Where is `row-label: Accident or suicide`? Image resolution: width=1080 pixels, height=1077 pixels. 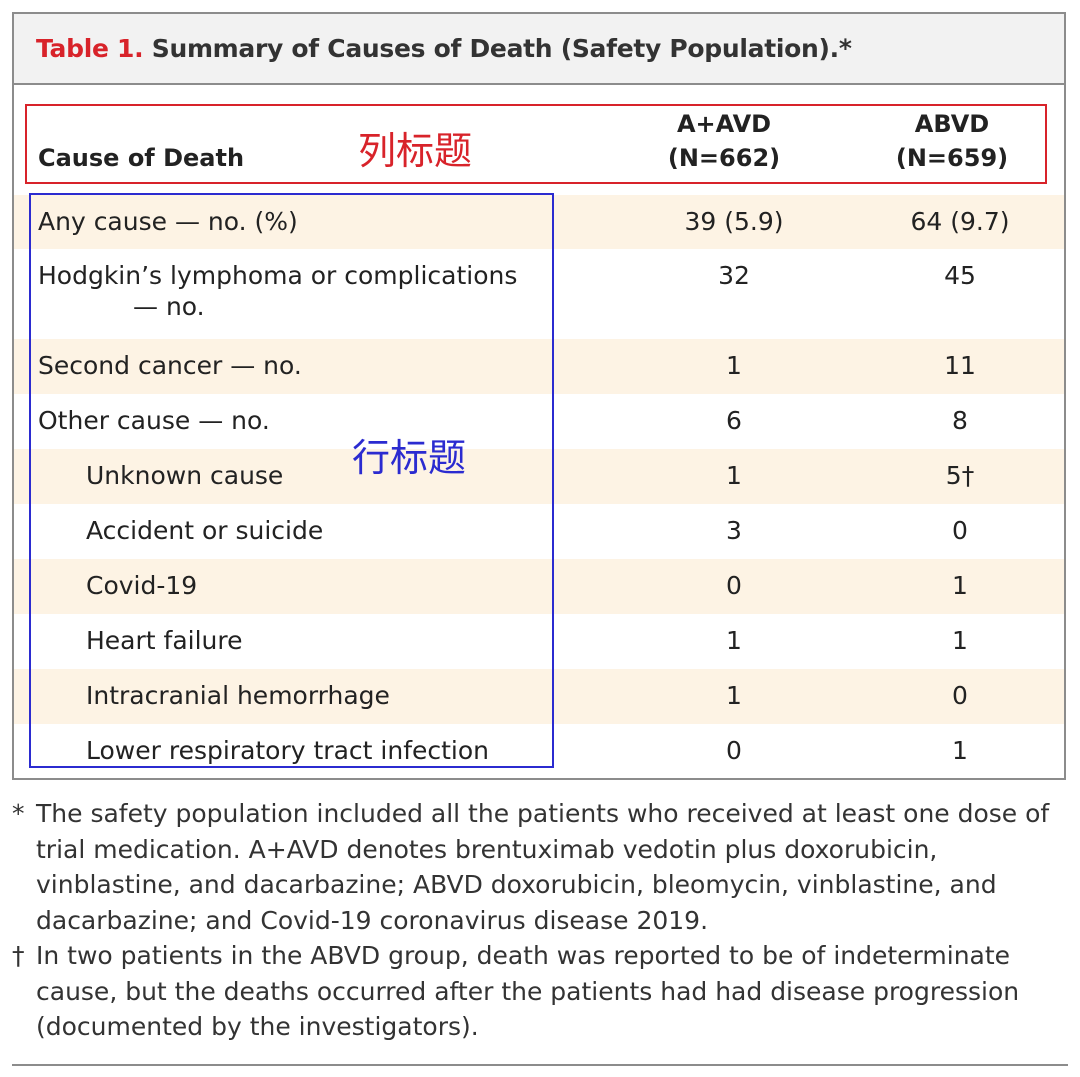
row-label: Accident or suicide is located at coordinates (205, 530).